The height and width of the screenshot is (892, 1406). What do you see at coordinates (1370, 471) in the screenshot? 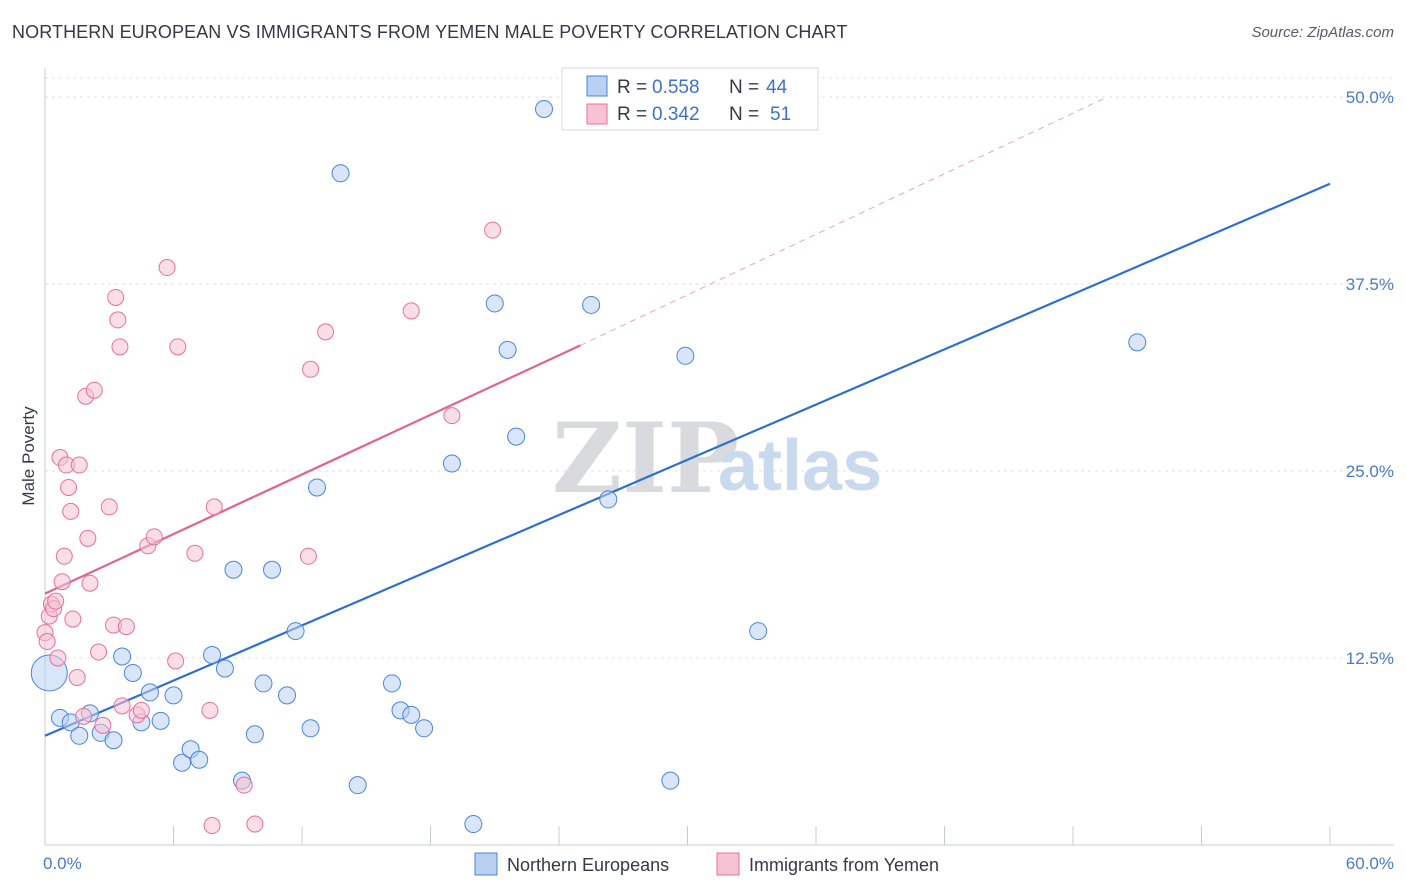
I see `y-tick-label-1: 25.0%` at bounding box center [1370, 471].